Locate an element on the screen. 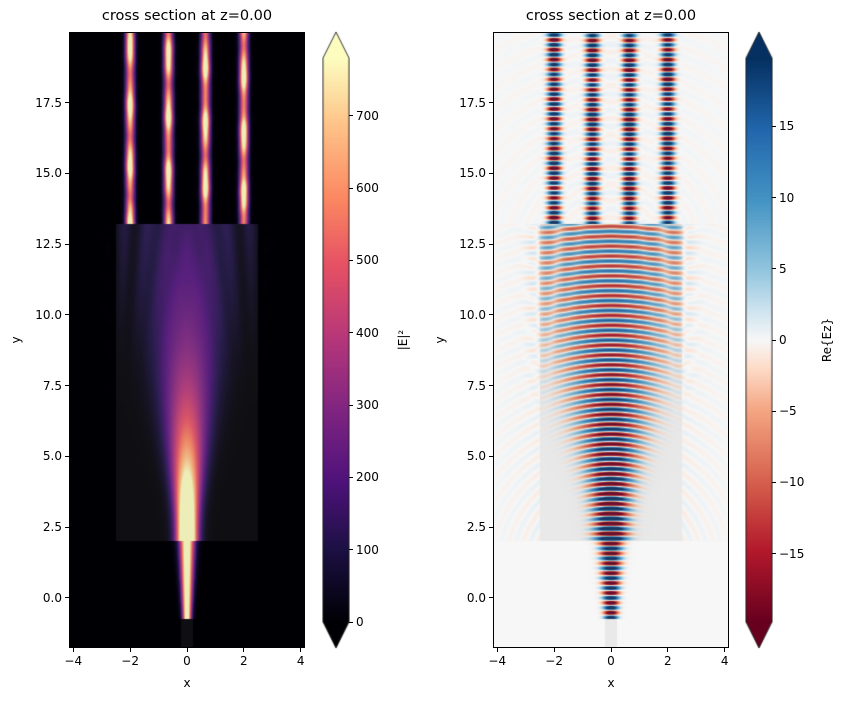  colorbar-tick-label: 15 is located at coordinates (787, 126).